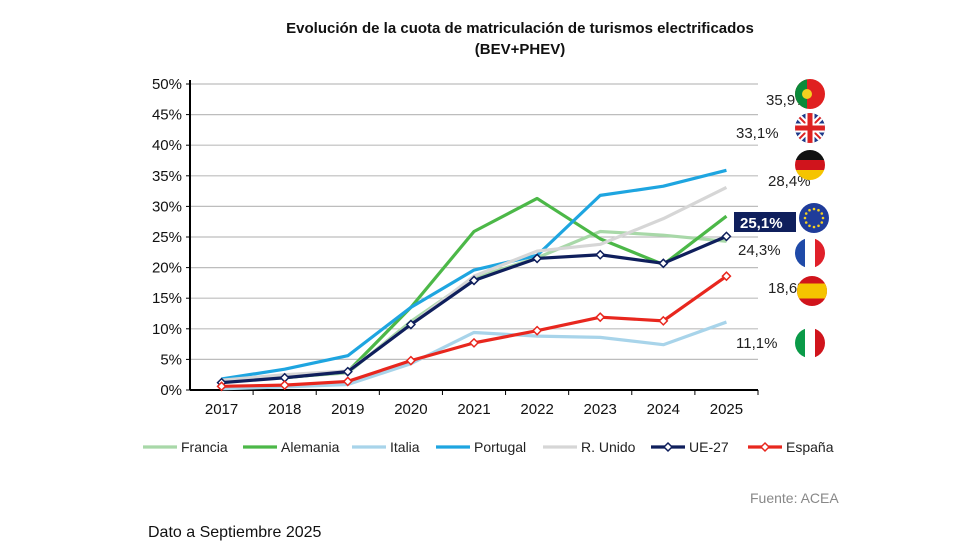 This screenshot has width=980, height=560. Describe the element at coordinates (167, 115) in the screenshot. I see `y-tick-label: 45%` at that location.